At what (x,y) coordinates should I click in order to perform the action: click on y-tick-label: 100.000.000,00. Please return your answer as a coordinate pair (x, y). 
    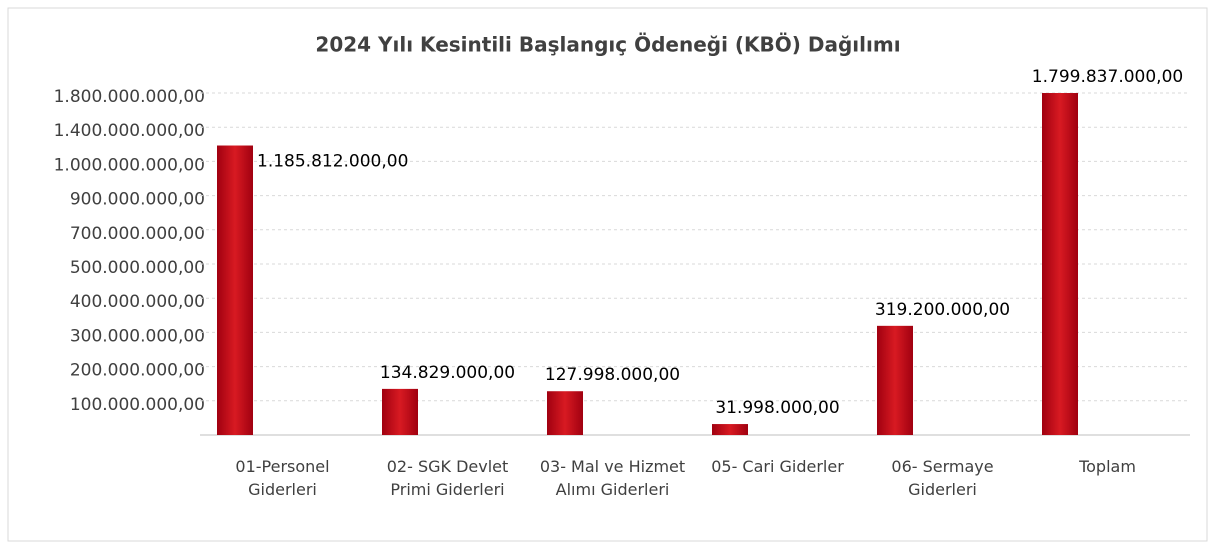
    Looking at the image, I should click on (137, 405).